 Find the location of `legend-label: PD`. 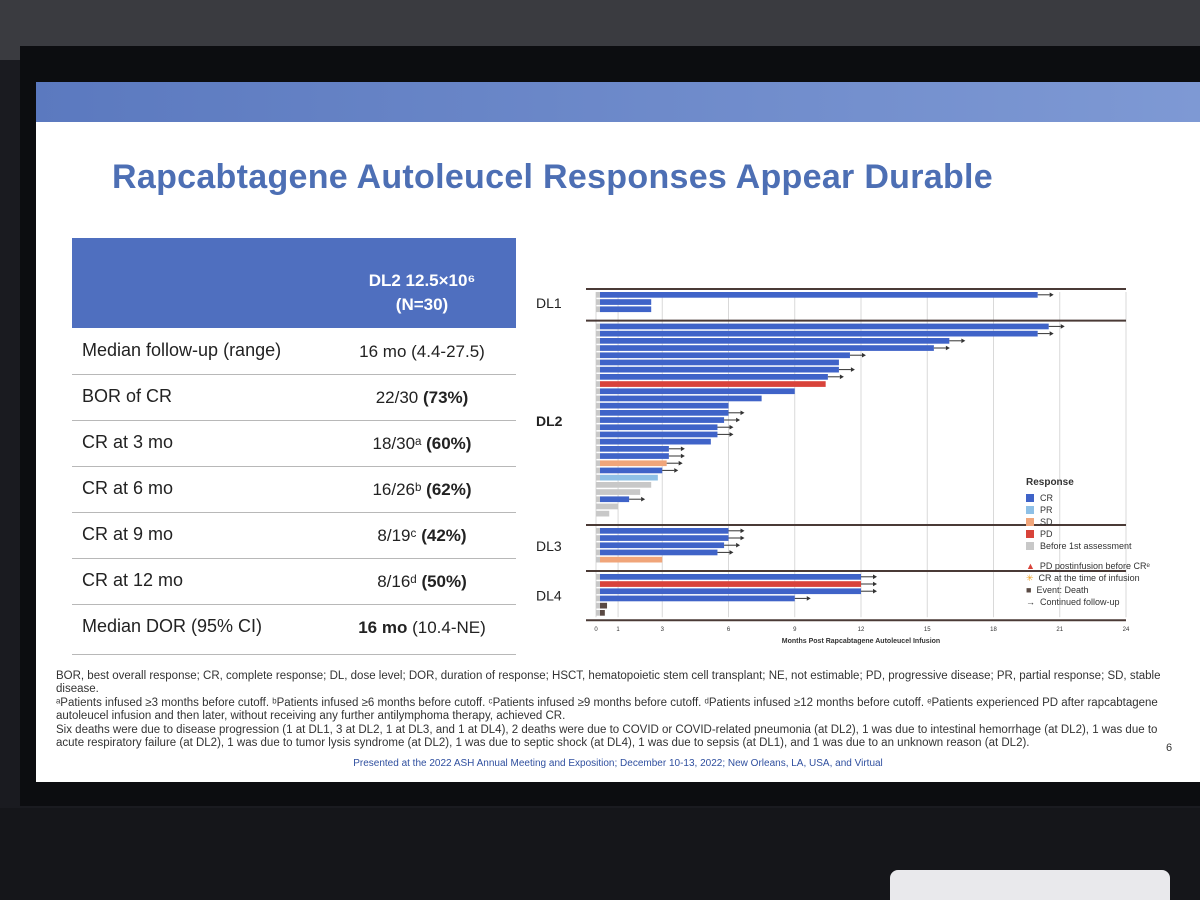

legend-label: PD is located at coordinates (1046, 534).